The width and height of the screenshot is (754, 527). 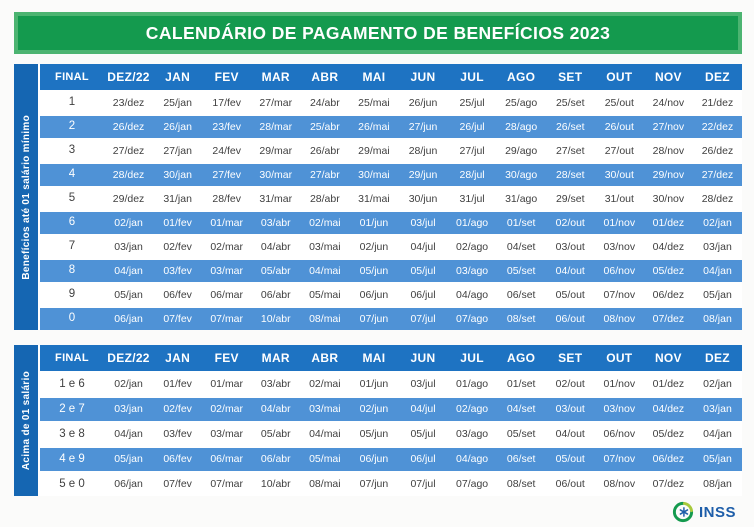 What do you see at coordinates (325, 294) in the screenshot?
I see `payment-date-cell: 05/mai` at bounding box center [325, 294].